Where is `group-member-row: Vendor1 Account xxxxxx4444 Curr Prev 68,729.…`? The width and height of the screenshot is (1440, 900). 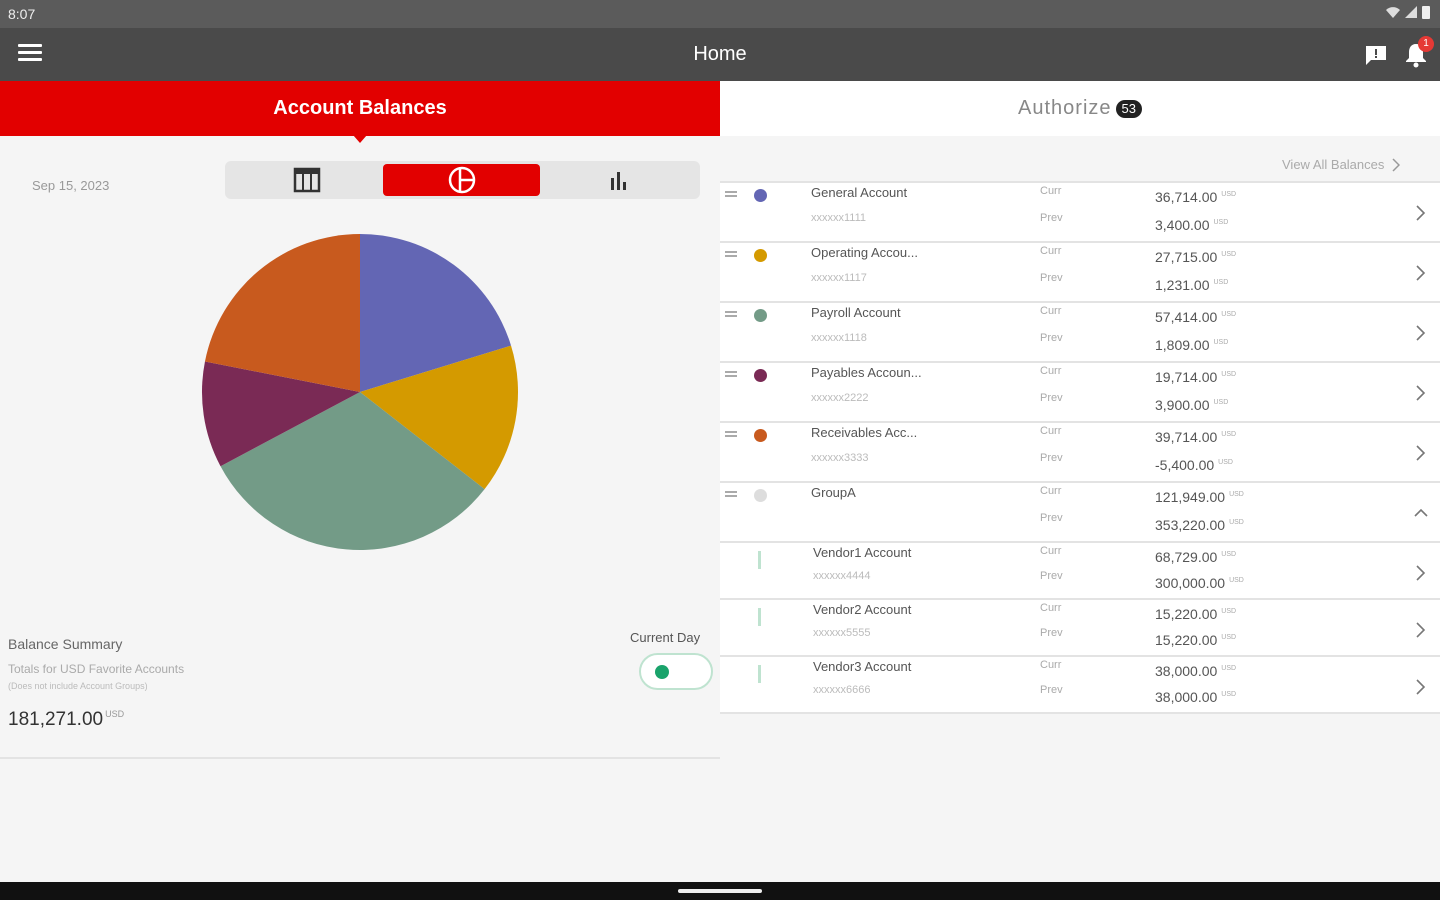
group-member-row: Vendor1 Account xxxxxx4444 Curr Prev 68,729.… is located at coordinates (1080, 571).